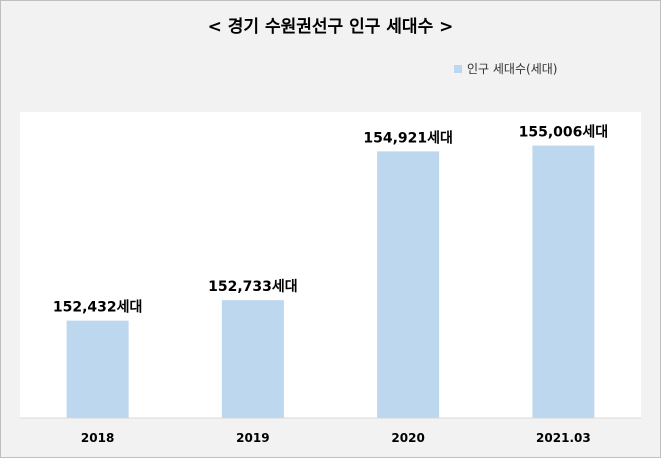 Image resolution: width=661 pixels, height=458 pixels. Describe the element at coordinates (563, 438) in the screenshot. I see `x-tick-label-2021.03: 2021.03` at that location.